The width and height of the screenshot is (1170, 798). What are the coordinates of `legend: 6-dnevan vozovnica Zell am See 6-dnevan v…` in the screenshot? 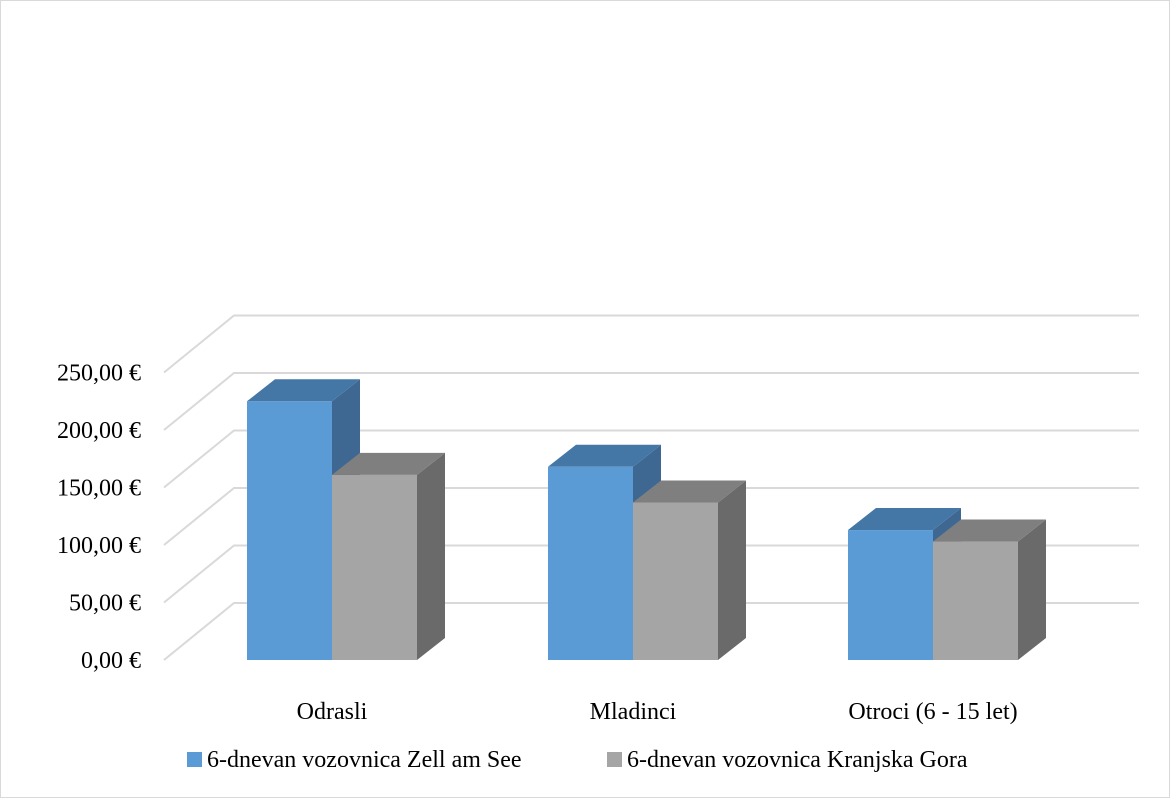 It's located at (577, 760).